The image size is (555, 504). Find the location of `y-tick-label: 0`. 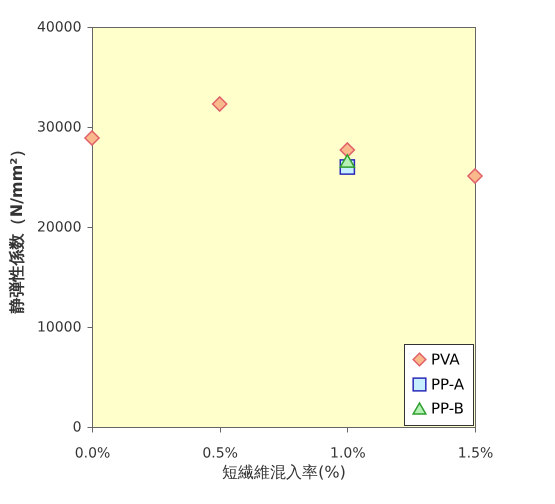

y-tick-label: 0 is located at coordinates (77, 428).